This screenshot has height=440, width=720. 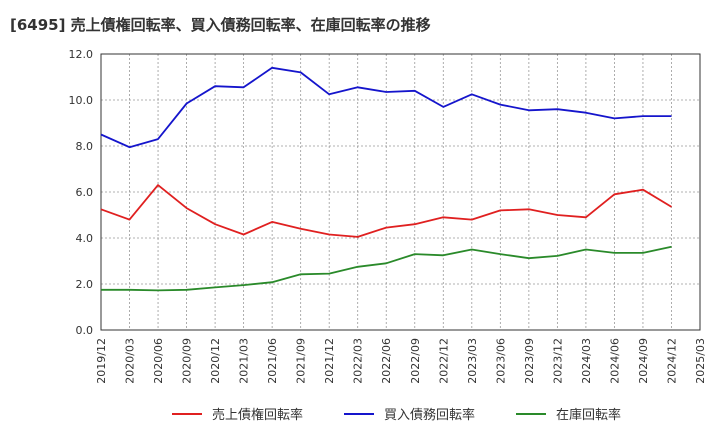 I want to click on x-tick-label: 2023/06, so click(x=500, y=361).